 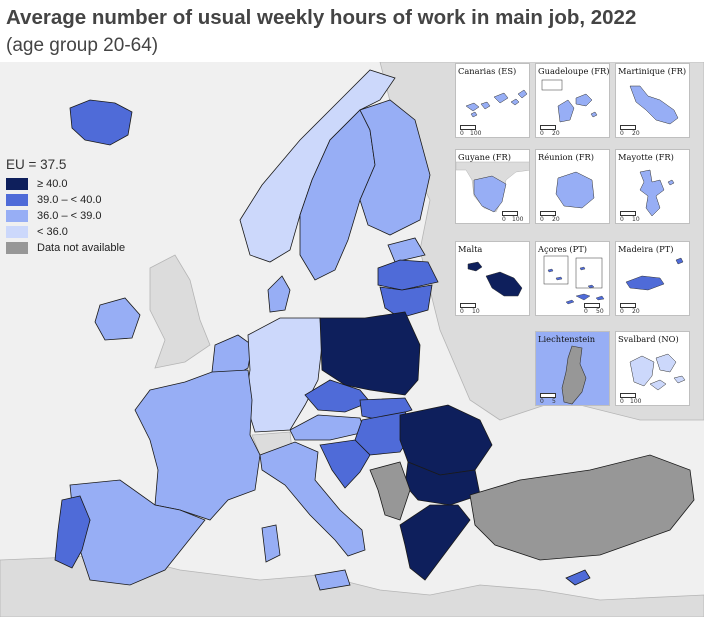 I want to click on inset-label: Guyane (FR), so click(x=484, y=157).